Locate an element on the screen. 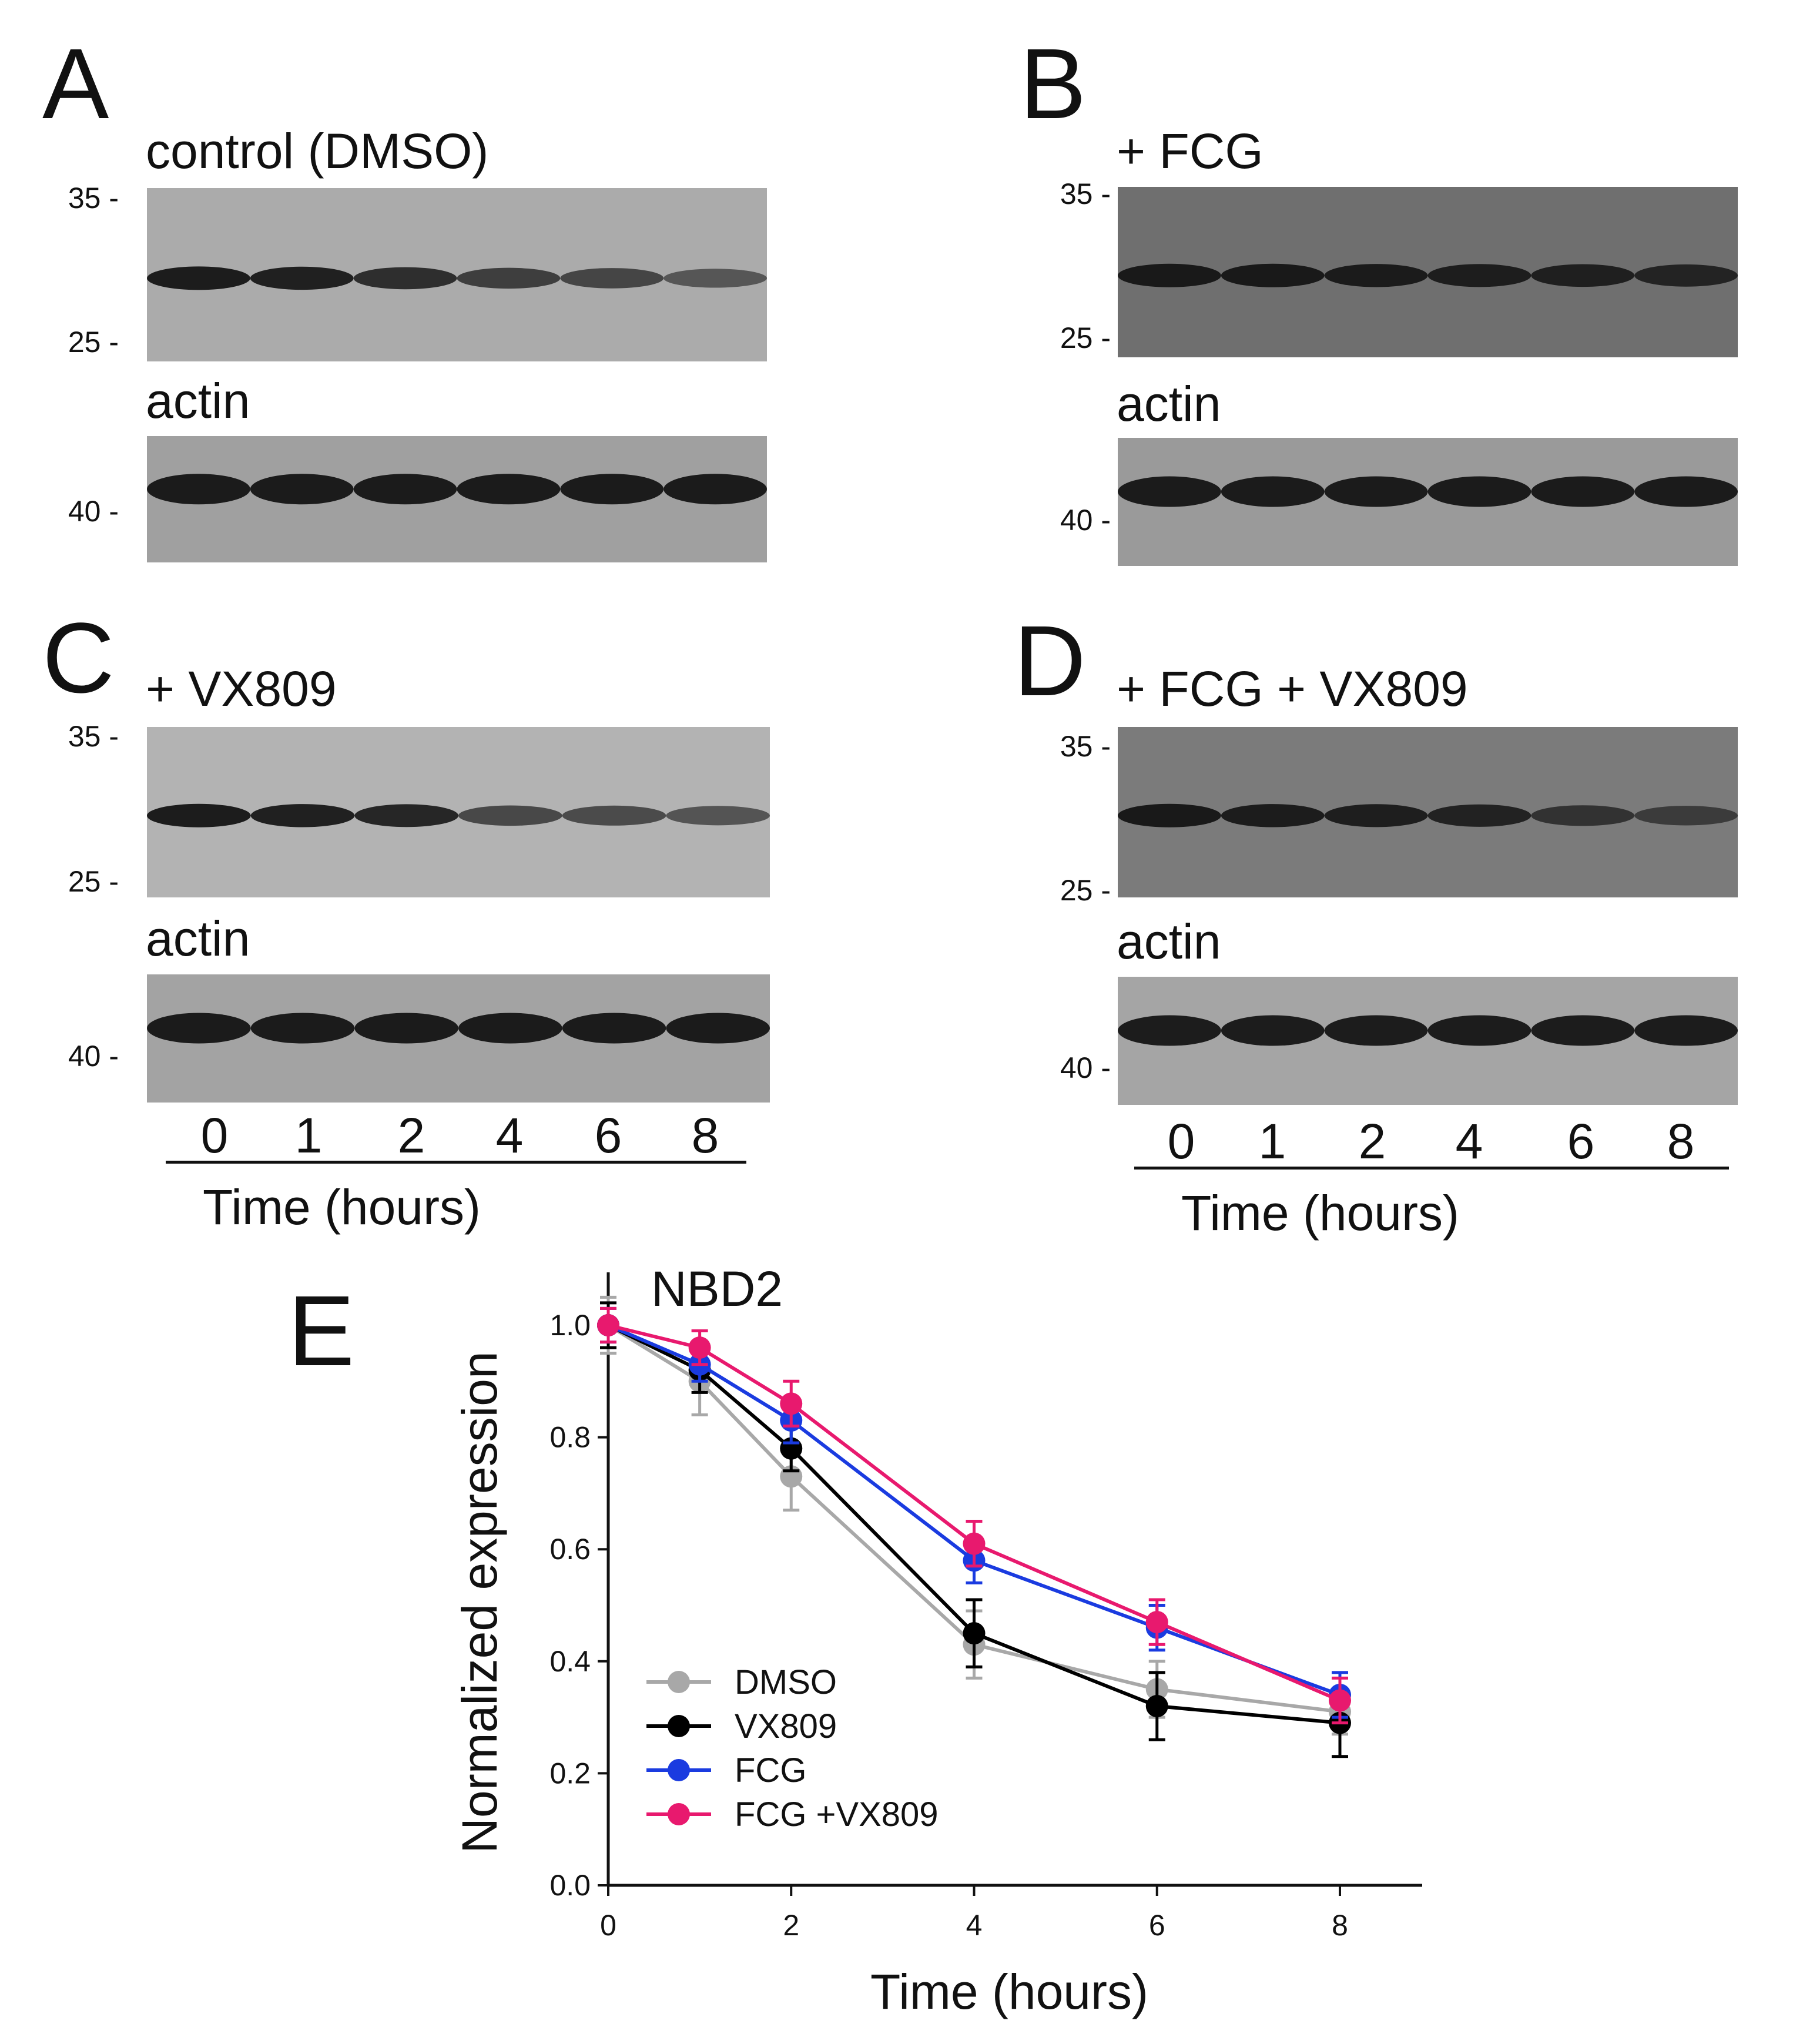 This screenshot has width=1803, height=2044. blot-actin-c is located at coordinates (459, 1038).